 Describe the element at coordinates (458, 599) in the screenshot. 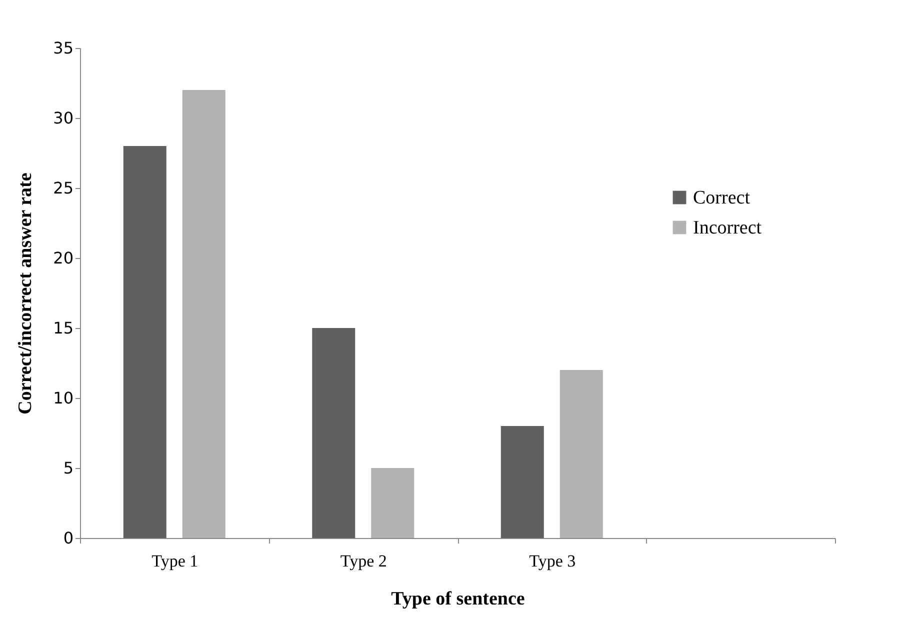

I see `x-axis-title: Type of sentence` at that location.